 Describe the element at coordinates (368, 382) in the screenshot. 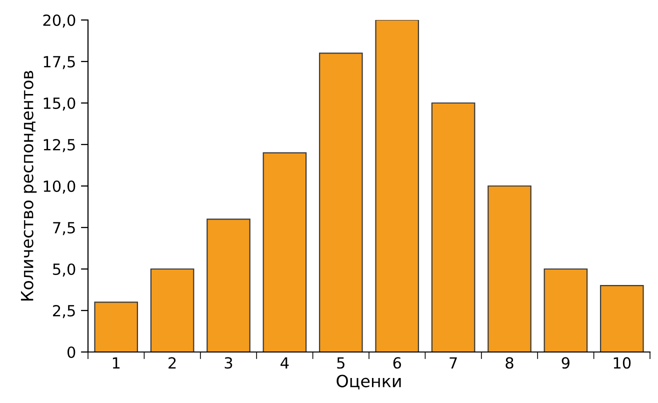

I see `x-axis-title: Оценки` at that location.